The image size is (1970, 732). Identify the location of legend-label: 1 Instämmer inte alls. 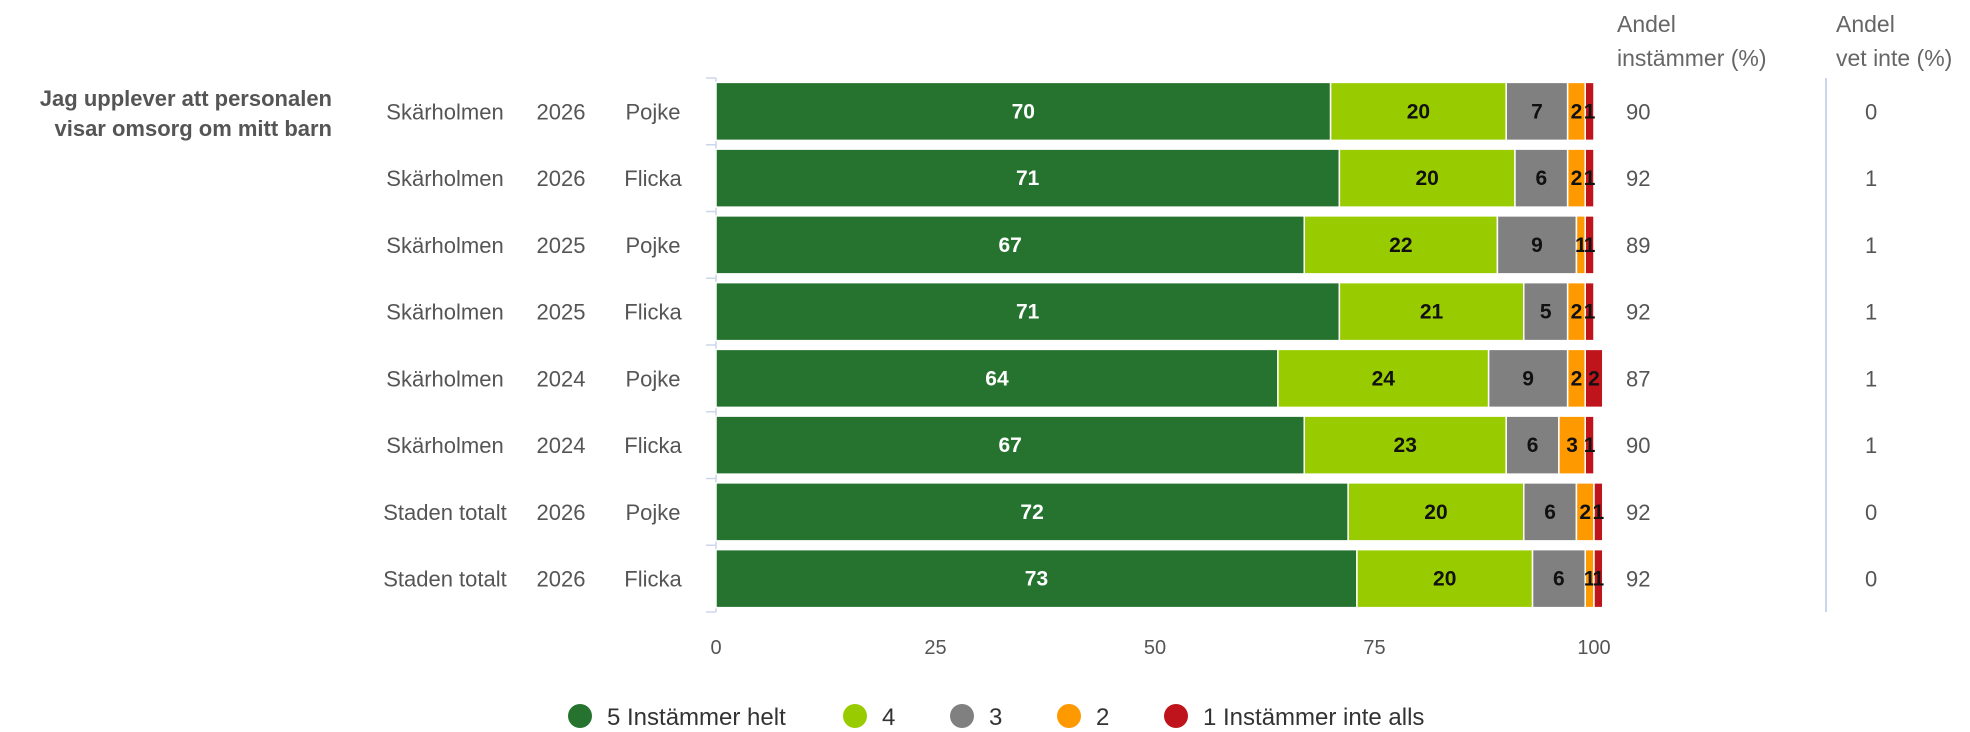
(1313, 717).